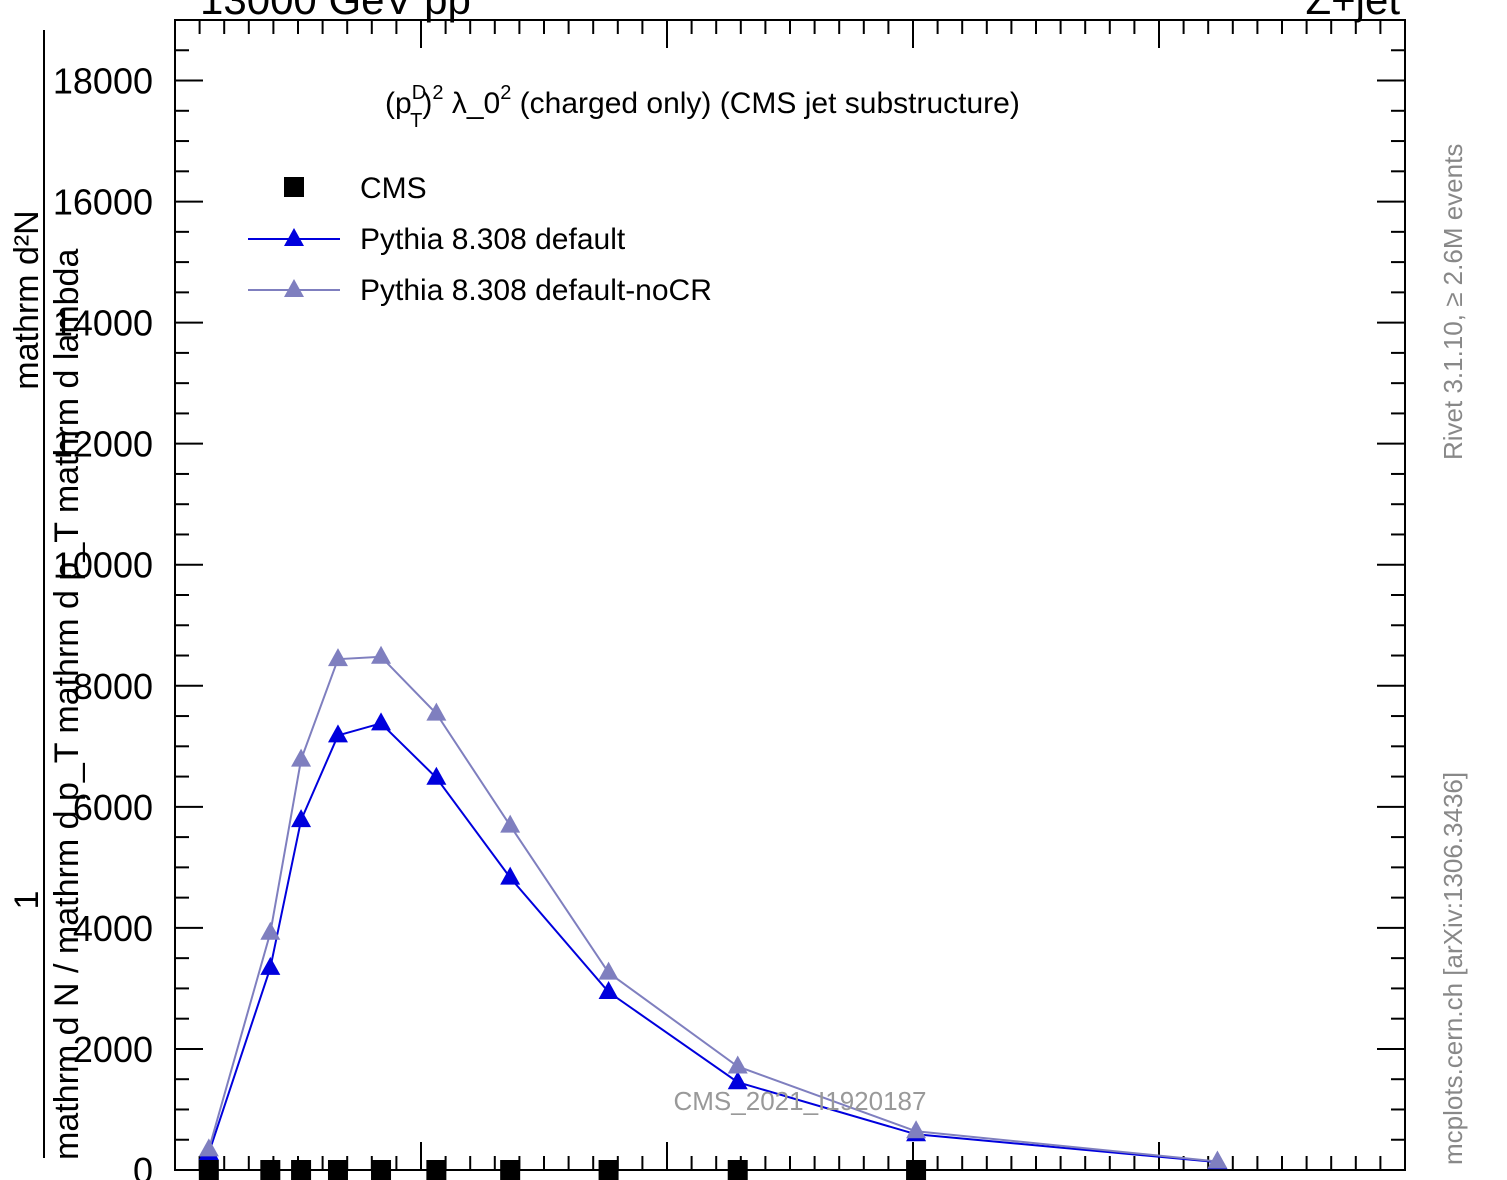 Image resolution: width=1507 pixels, height=1180 pixels. What do you see at coordinates (103, 323) in the screenshot?
I see `y-tick-label: 14000` at bounding box center [103, 323].